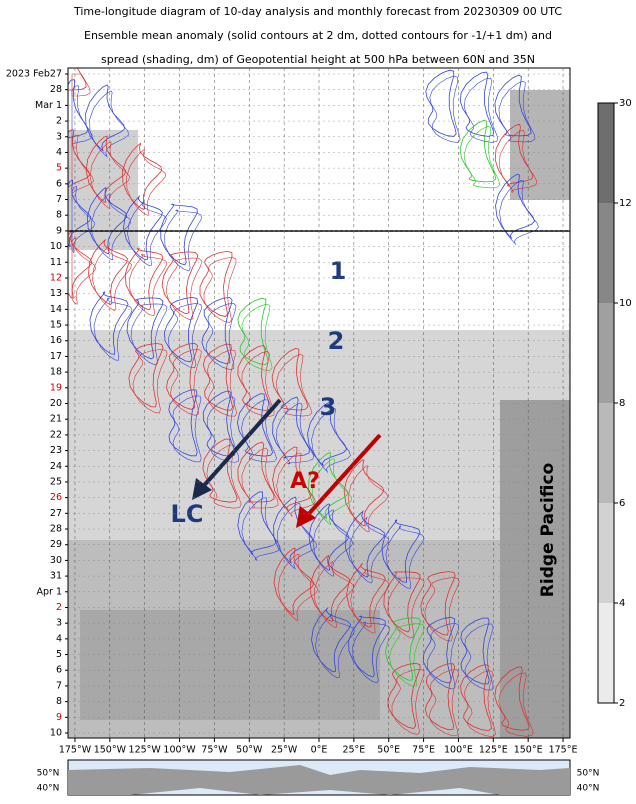 The image size is (636, 804). Describe the element at coordinates (56, 387) in the screenshot. I see `y-tick-label: 19` at that location.